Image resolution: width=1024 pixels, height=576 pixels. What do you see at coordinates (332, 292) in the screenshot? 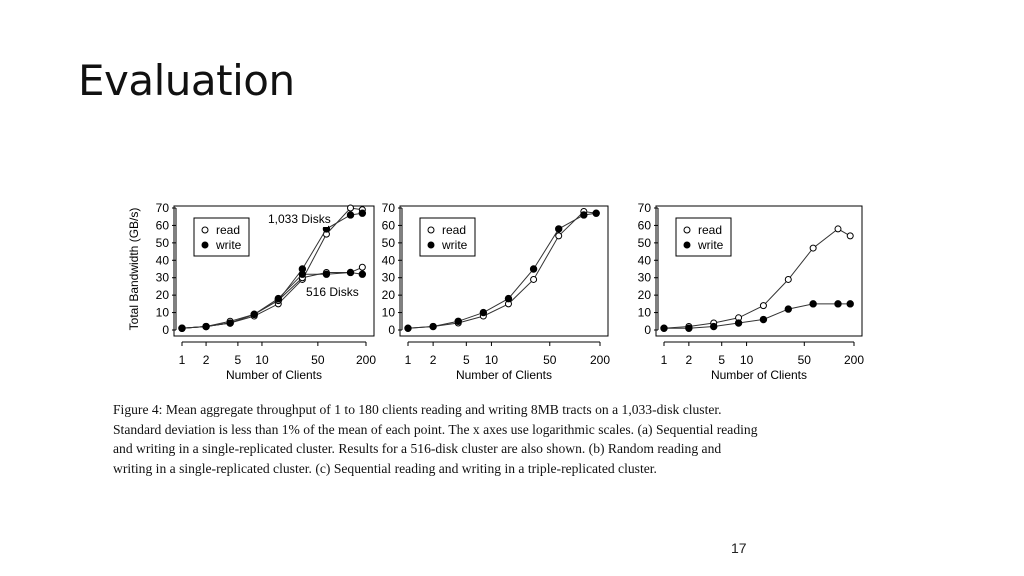
I see `chart-annotation: 516 Disks` at bounding box center [332, 292].